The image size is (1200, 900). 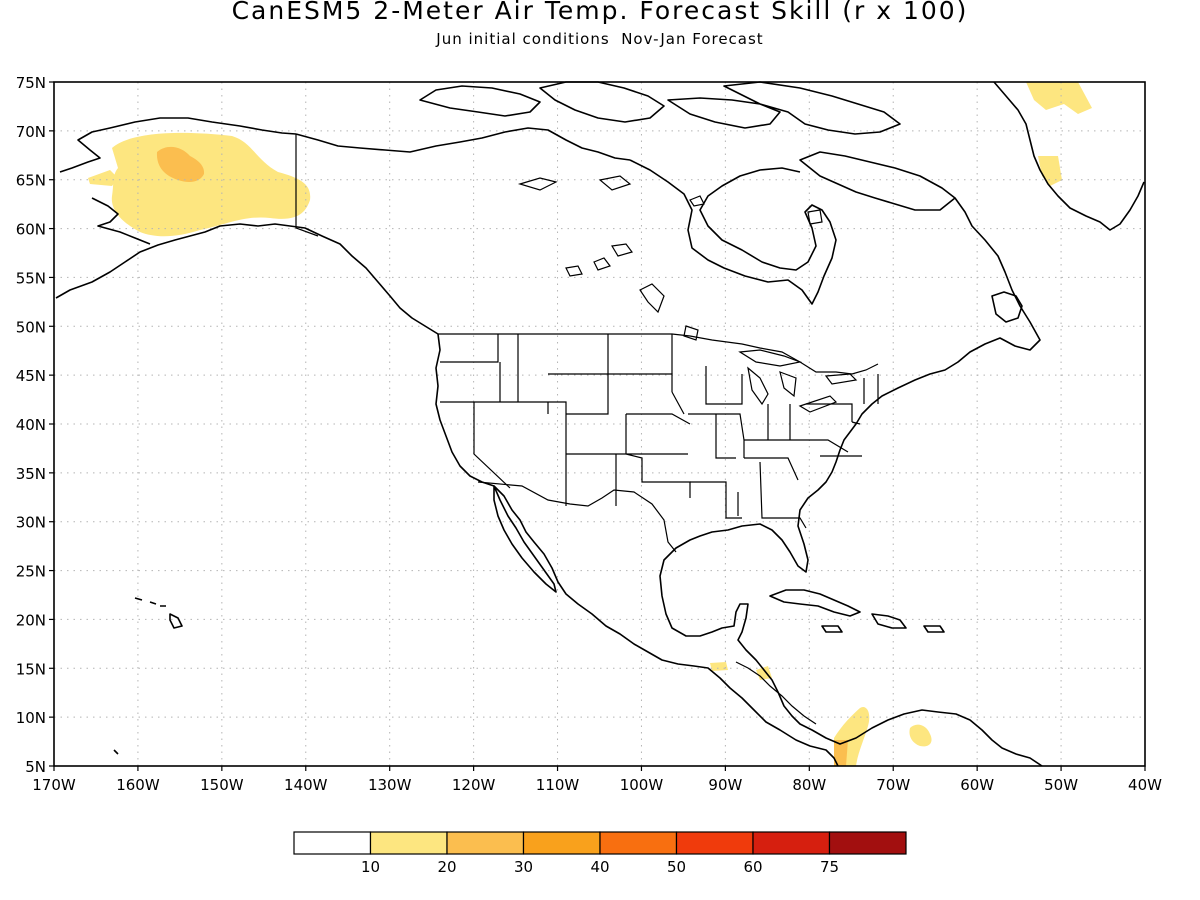 I want to click on lat-tick-label: 5N, so click(x=35, y=767).